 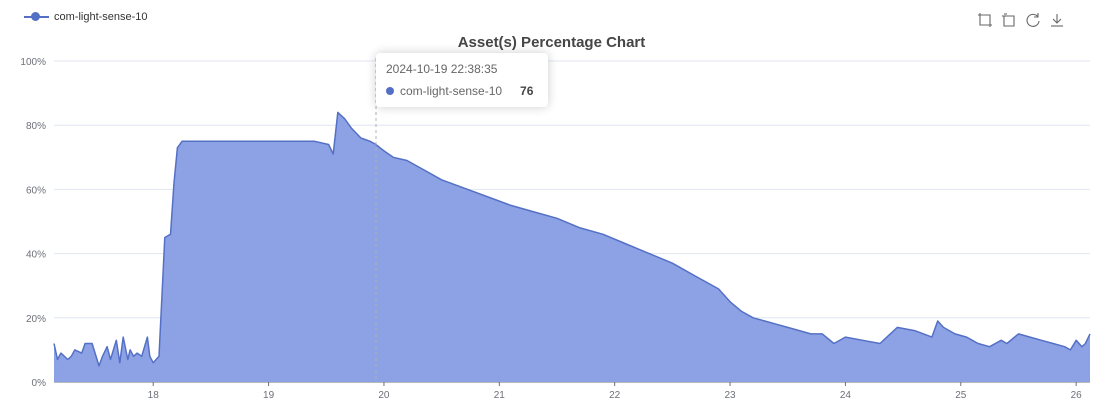 What do you see at coordinates (36, 190) in the screenshot?
I see `y-tick-label: 60%` at bounding box center [36, 190].